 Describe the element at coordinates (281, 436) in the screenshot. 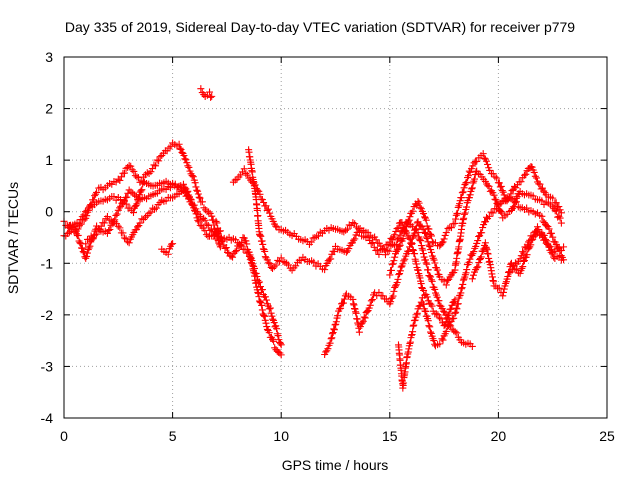

I see `x-tick-label: 10` at that location.